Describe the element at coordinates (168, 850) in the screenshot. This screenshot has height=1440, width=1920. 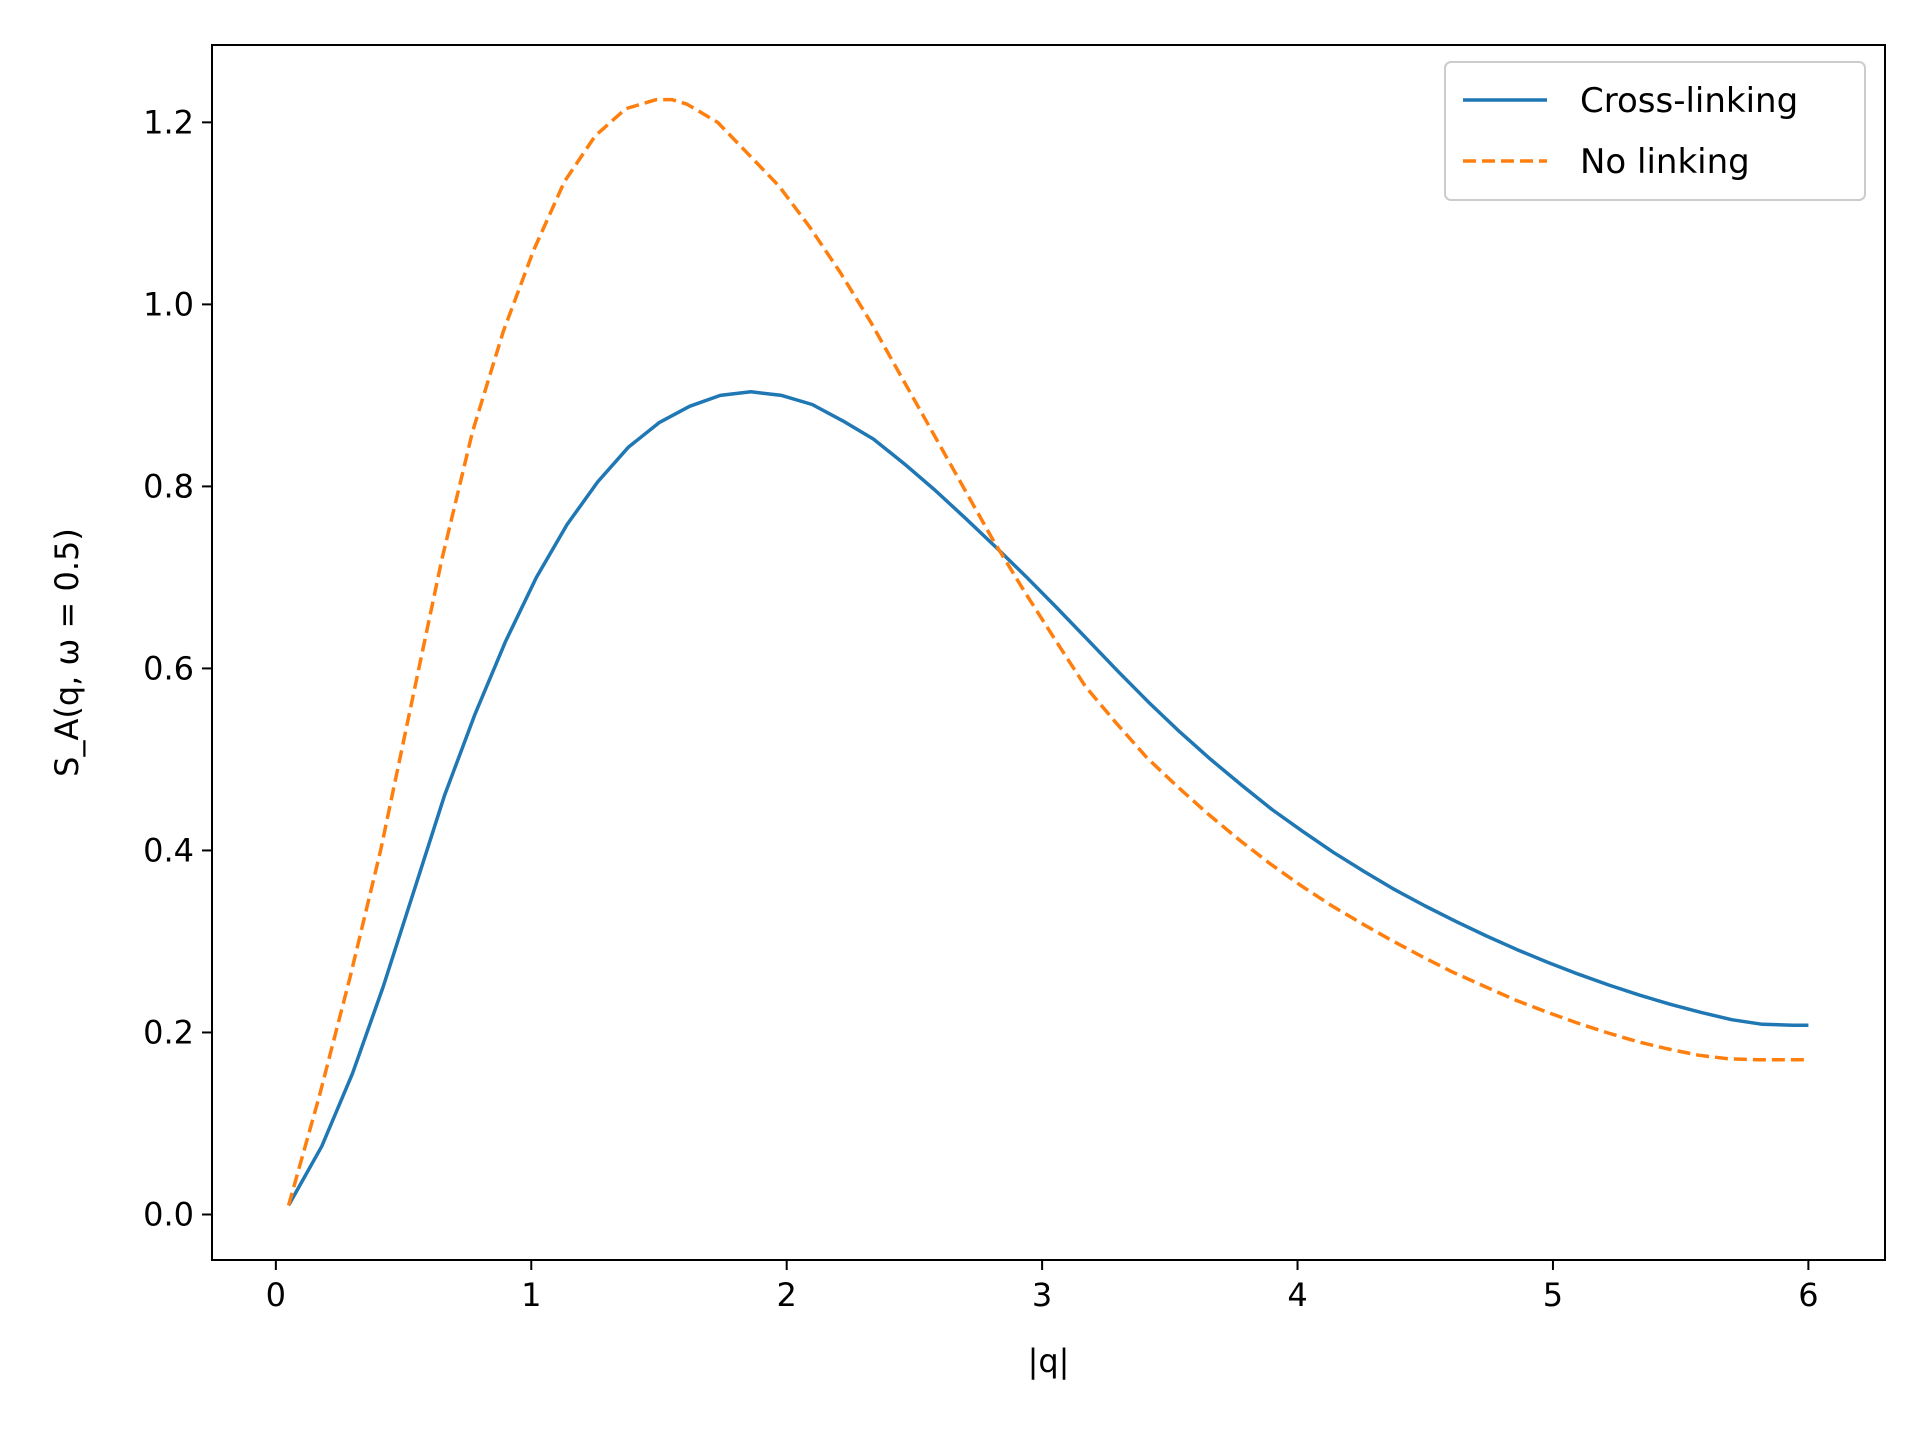
I see `y-tick-label: 0.4` at that location.